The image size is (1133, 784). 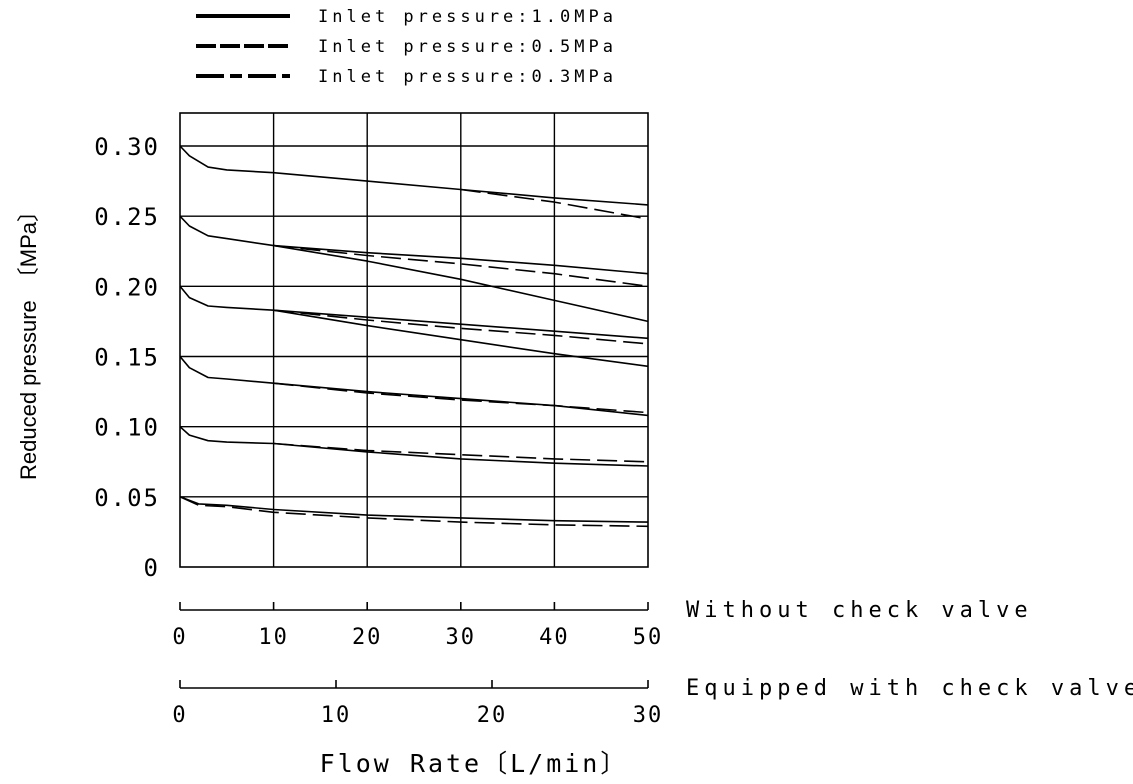 I want to click on x-axis-note: Equipped with check valve, so click(x=909, y=688).